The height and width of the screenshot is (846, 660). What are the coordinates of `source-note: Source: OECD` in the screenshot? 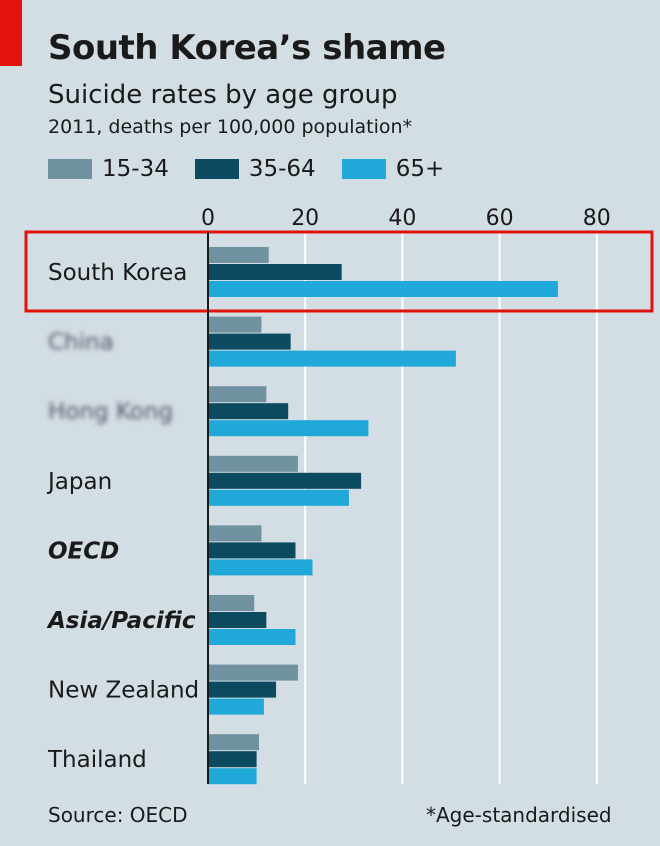 It's located at (118, 815).